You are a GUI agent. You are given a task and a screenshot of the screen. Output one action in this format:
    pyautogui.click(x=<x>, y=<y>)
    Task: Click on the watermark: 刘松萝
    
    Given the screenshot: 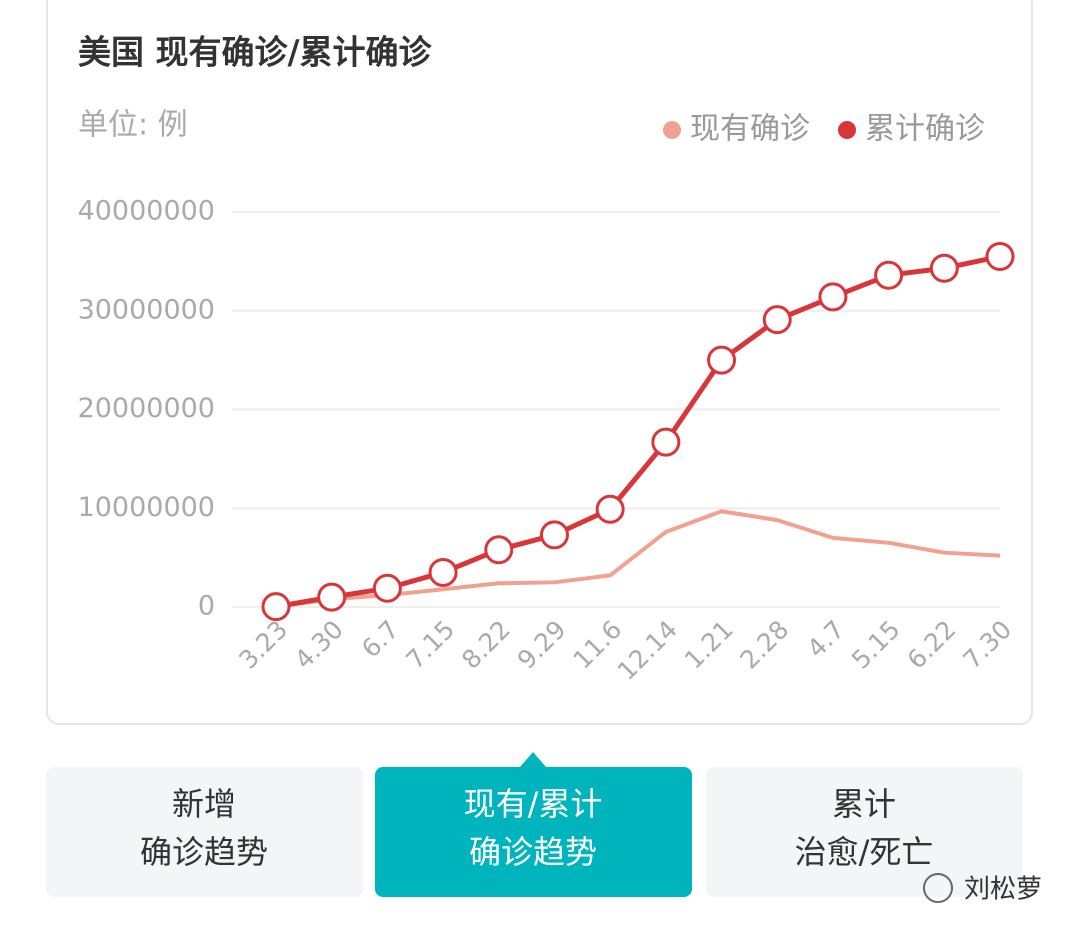 What is the action you would take?
    pyautogui.click(x=982, y=889)
    